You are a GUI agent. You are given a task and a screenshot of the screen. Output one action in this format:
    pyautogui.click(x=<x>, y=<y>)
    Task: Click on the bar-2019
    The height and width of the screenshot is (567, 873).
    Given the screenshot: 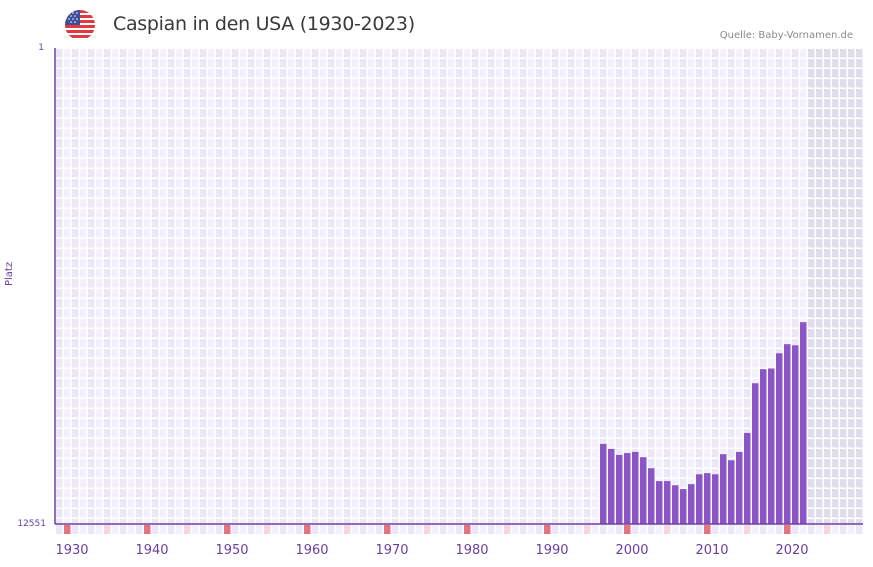 What is the action you would take?
    pyautogui.click(x=779, y=438)
    